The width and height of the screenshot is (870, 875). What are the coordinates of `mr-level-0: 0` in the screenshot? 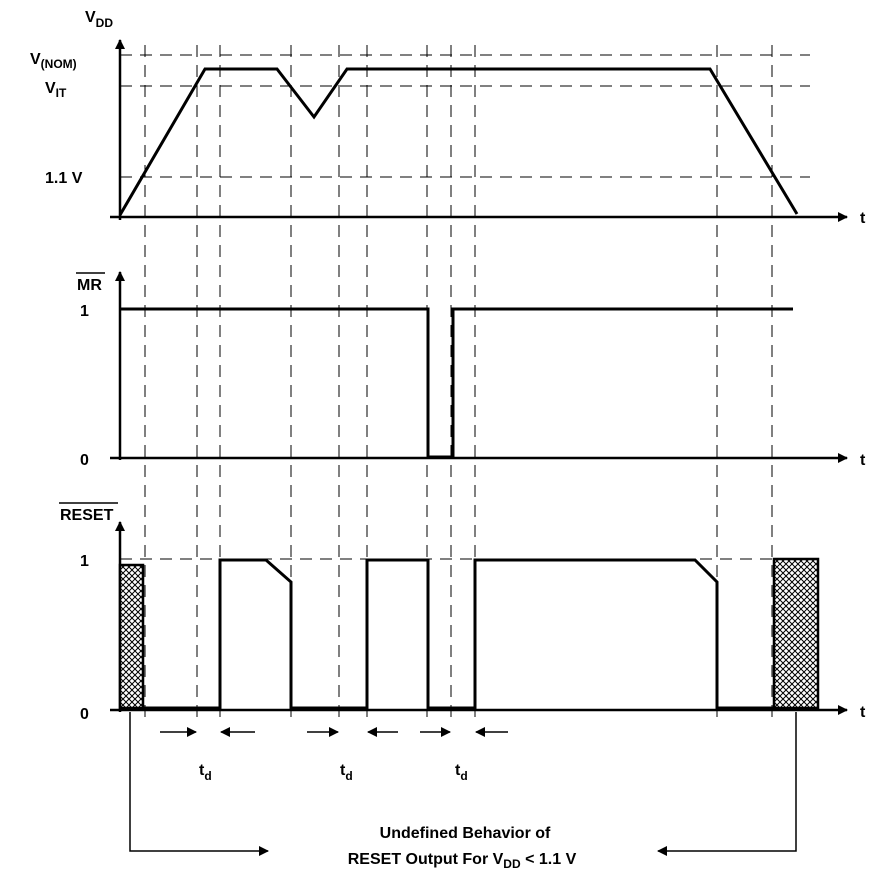 It's located at (84, 460).